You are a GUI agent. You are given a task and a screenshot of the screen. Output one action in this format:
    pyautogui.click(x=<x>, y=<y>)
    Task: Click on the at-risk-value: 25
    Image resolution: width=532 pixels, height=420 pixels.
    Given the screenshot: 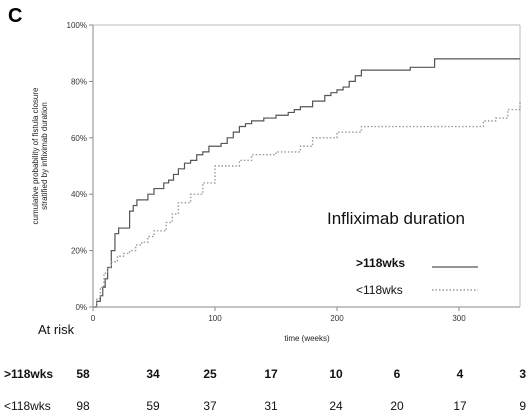 What is the action you would take?
    pyautogui.click(x=210, y=374)
    